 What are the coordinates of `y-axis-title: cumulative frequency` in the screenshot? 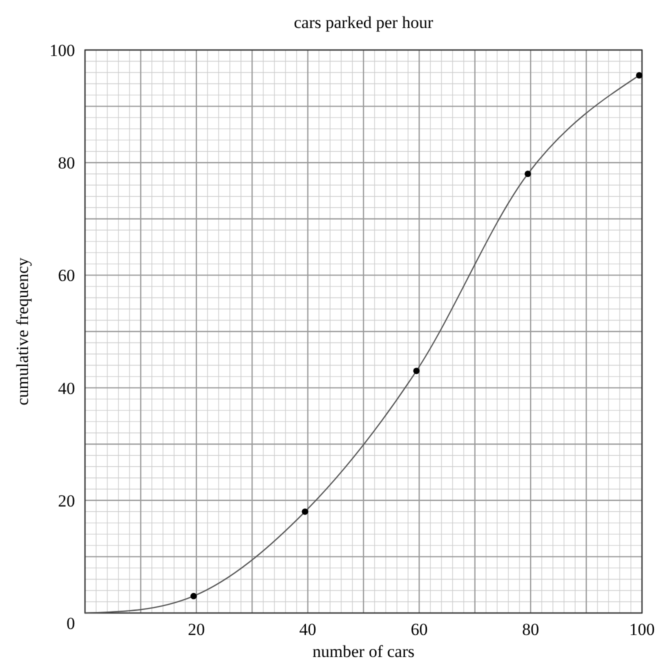 It's located at (22, 331).